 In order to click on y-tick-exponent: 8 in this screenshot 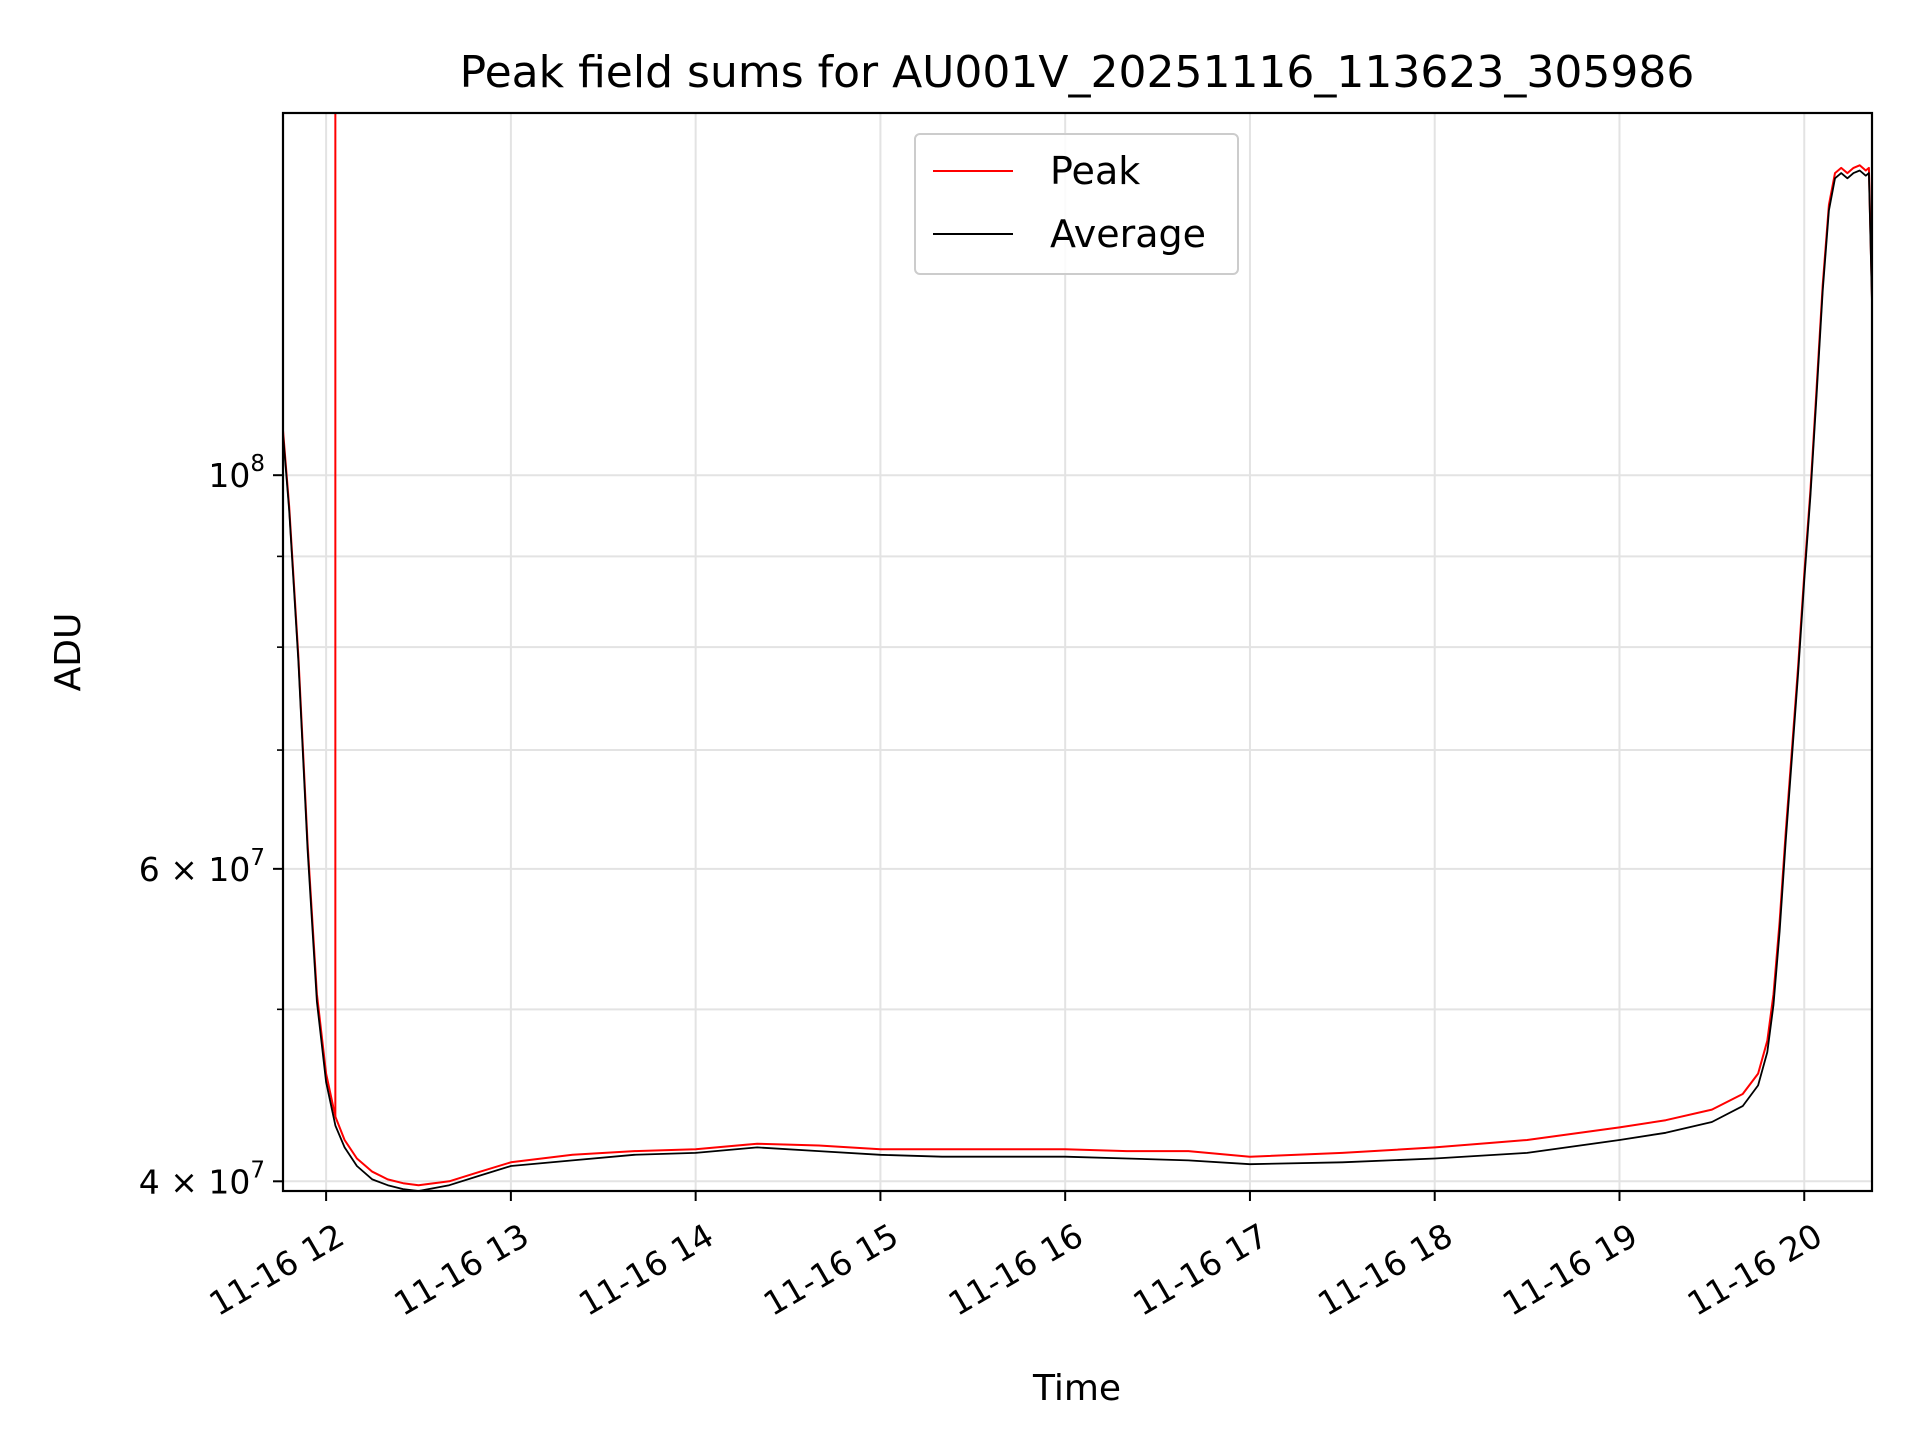, I will do `click(257, 464)`.